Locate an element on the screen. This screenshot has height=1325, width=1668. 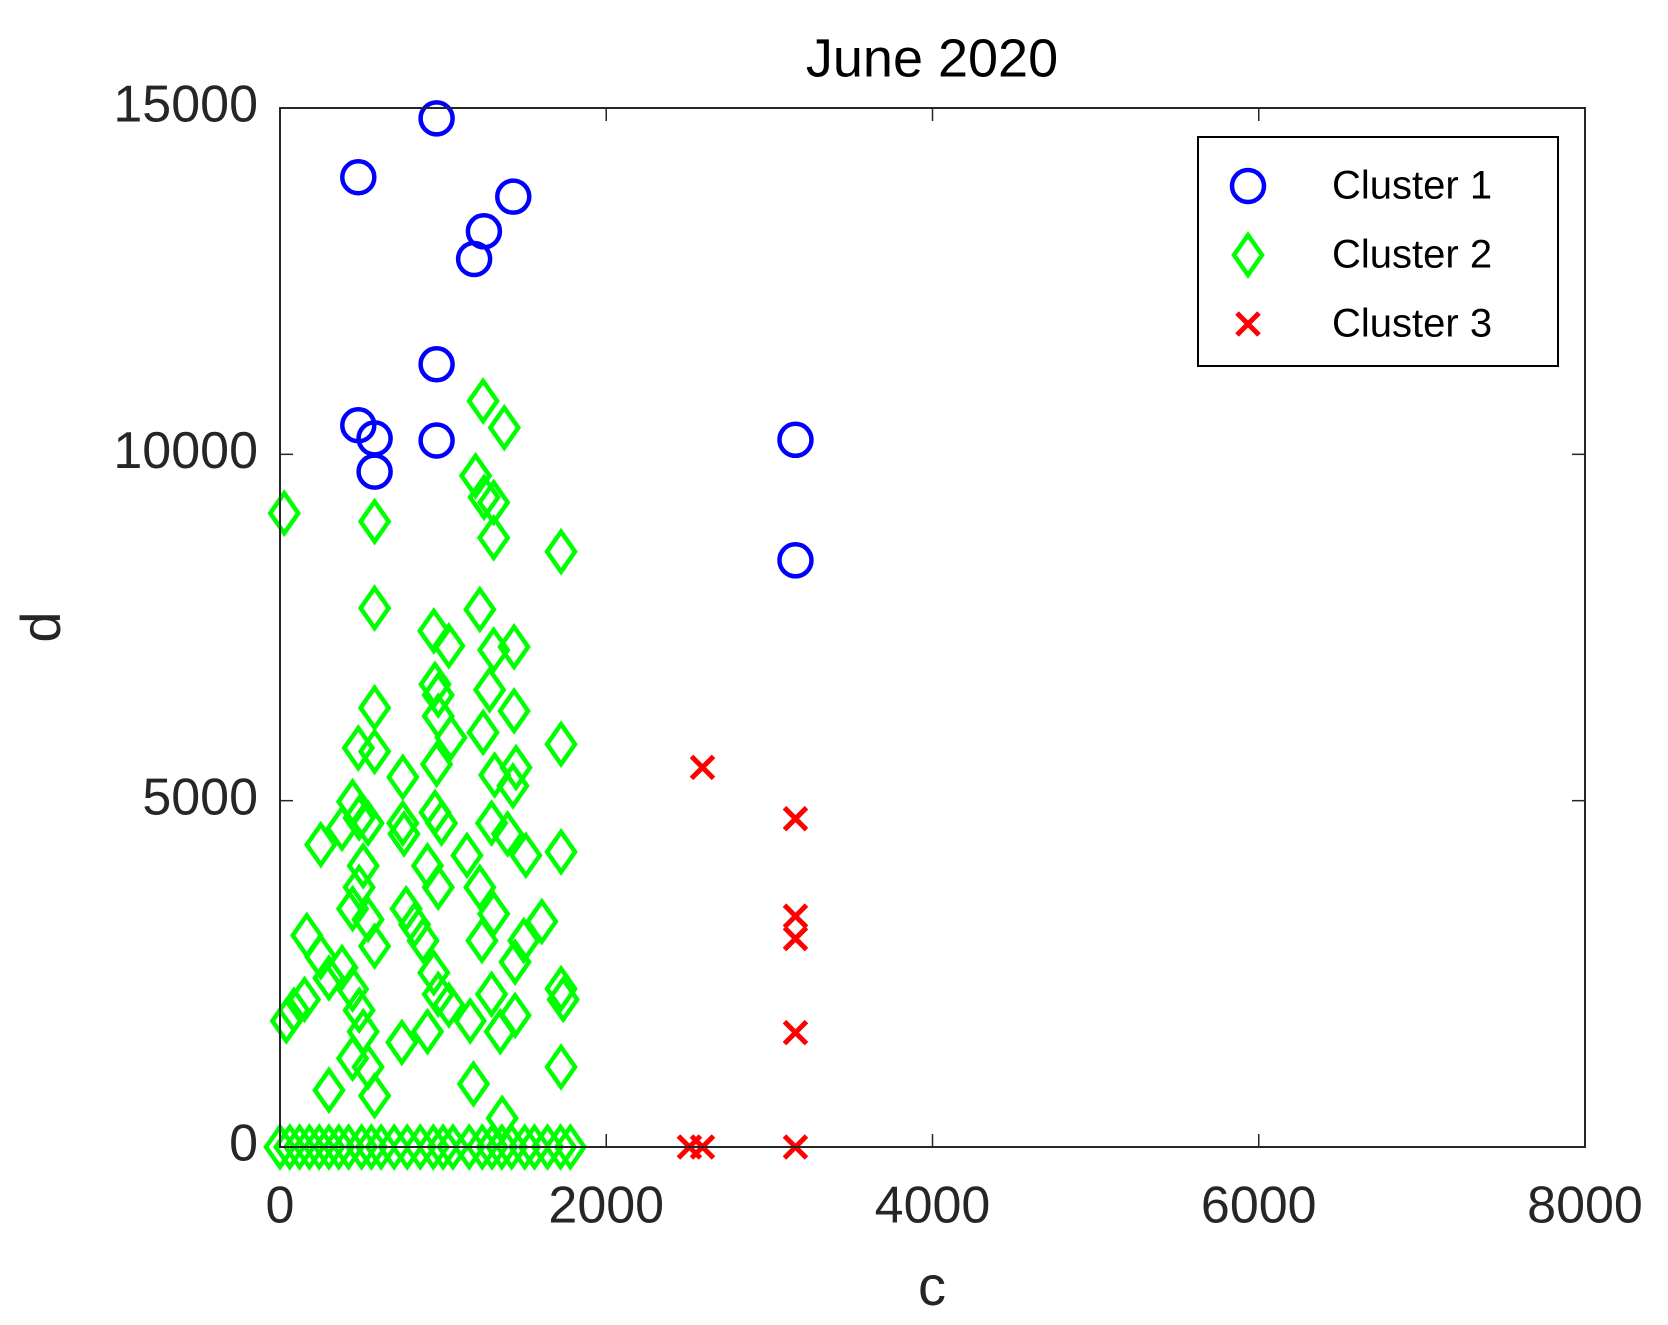
x-axis-label: c is located at coordinates (932, 1285).